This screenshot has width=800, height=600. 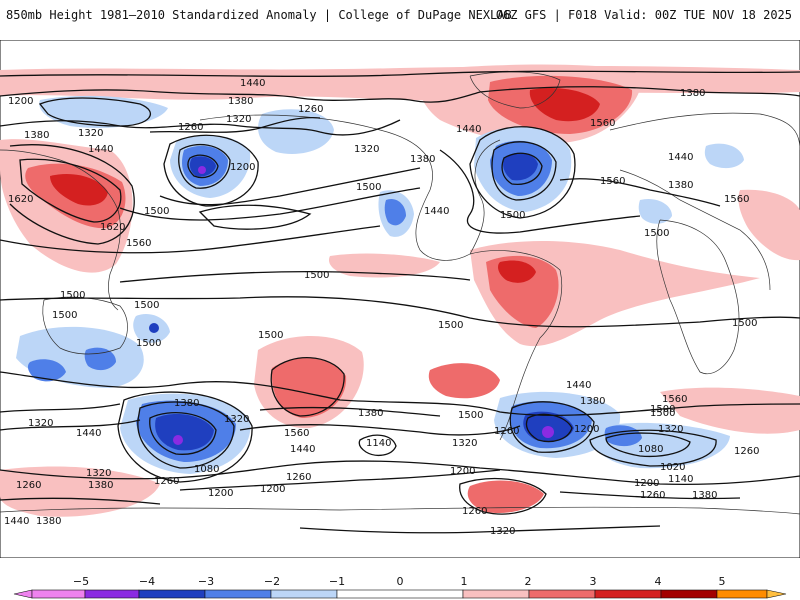 What do you see at coordinates (564, 104) in the screenshot?
I see `anomaly-europe-peak` at bounding box center [564, 104].